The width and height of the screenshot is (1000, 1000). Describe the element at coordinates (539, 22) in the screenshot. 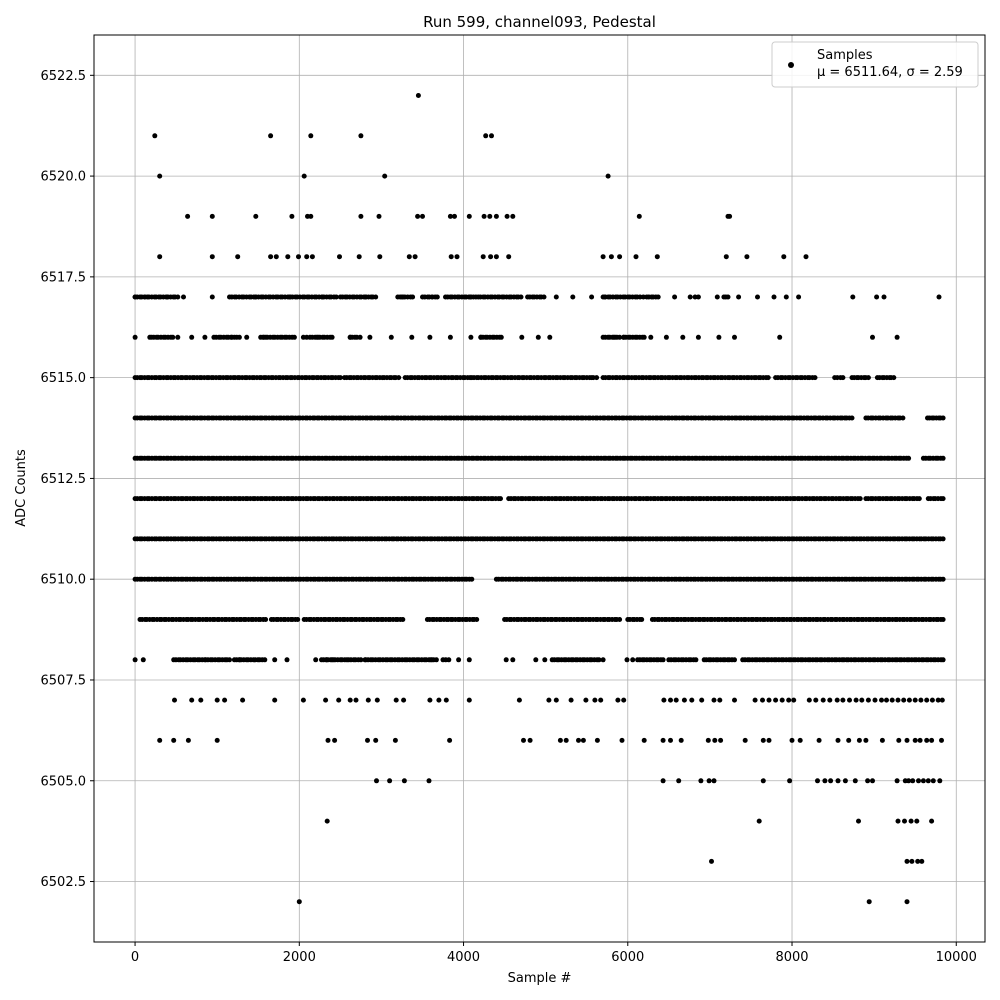

I see `chart-title: Run 599, channel093, Pedestal` at that location.